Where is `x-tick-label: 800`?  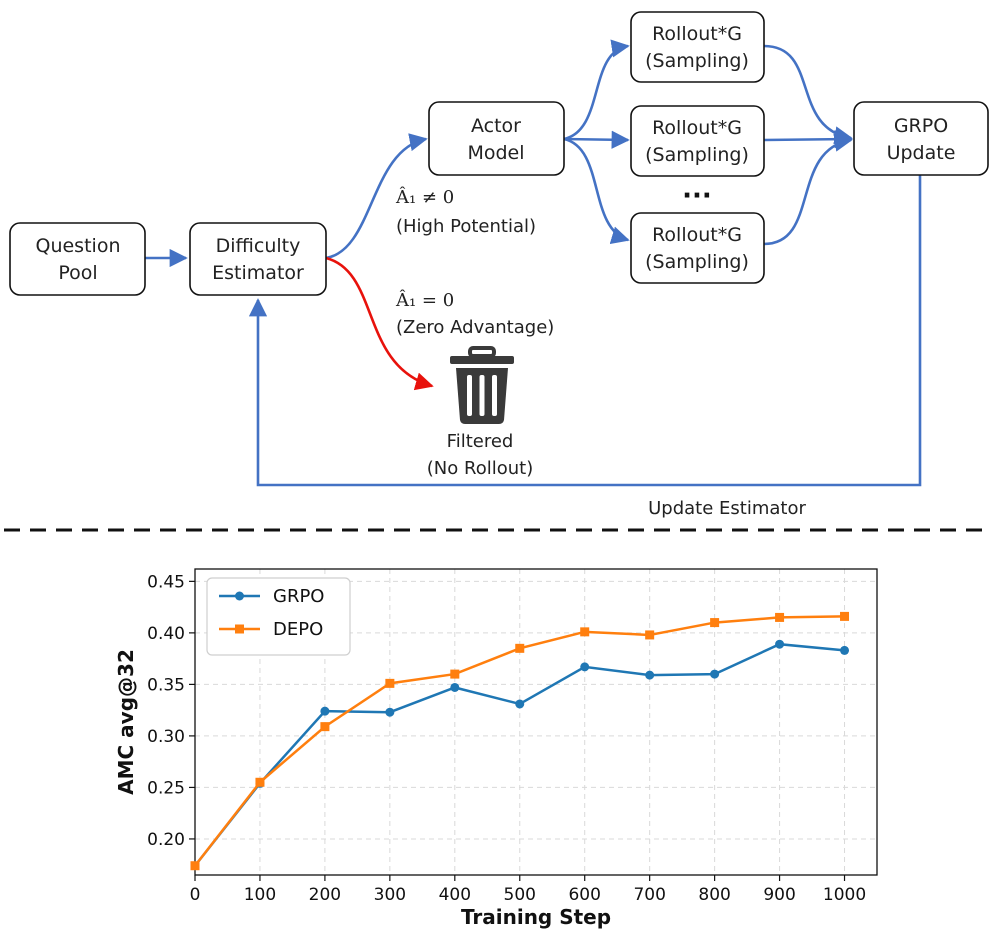 x-tick-label: 800 is located at coordinates (714, 895).